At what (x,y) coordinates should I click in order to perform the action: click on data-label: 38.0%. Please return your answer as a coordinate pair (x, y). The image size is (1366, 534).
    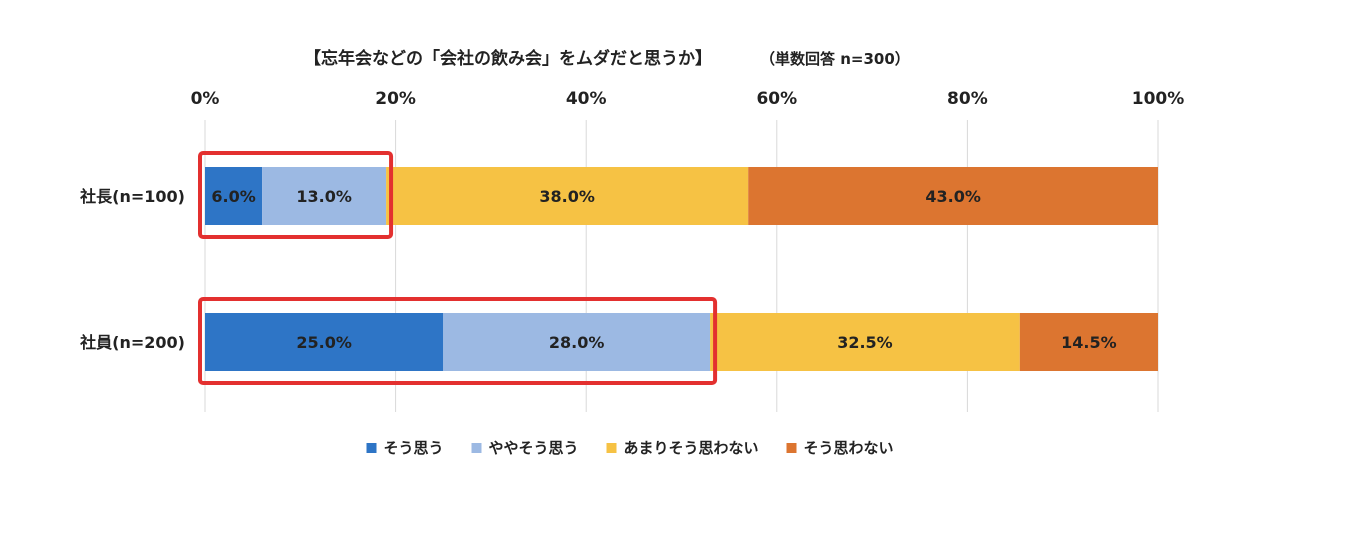
    Looking at the image, I should click on (567, 196).